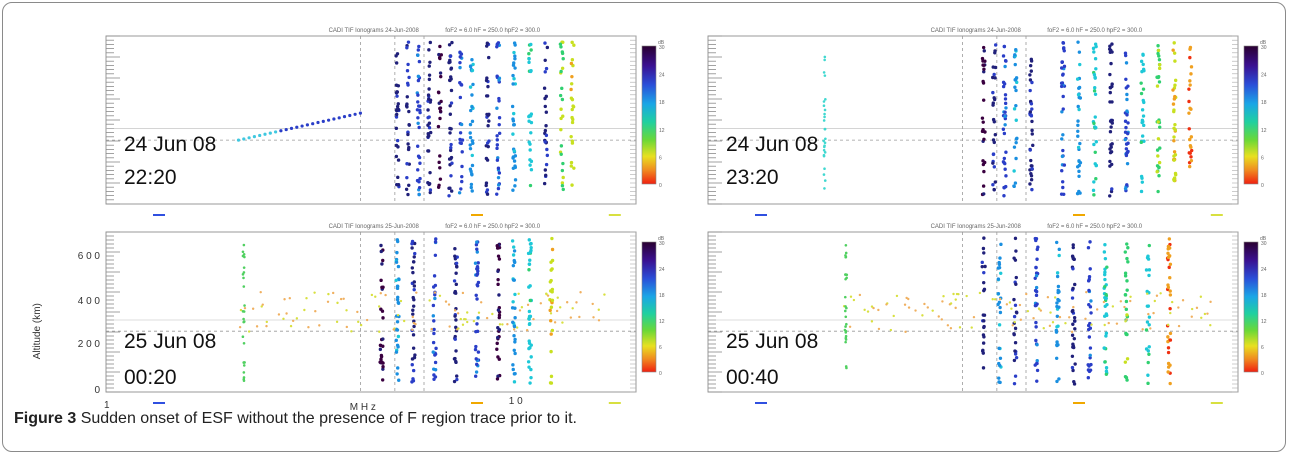 This screenshot has width=1292, height=456. What do you see at coordinates (662, 296) in the screenshot?
I see `colorbar-label: 18` at bounding box center [662, 296].